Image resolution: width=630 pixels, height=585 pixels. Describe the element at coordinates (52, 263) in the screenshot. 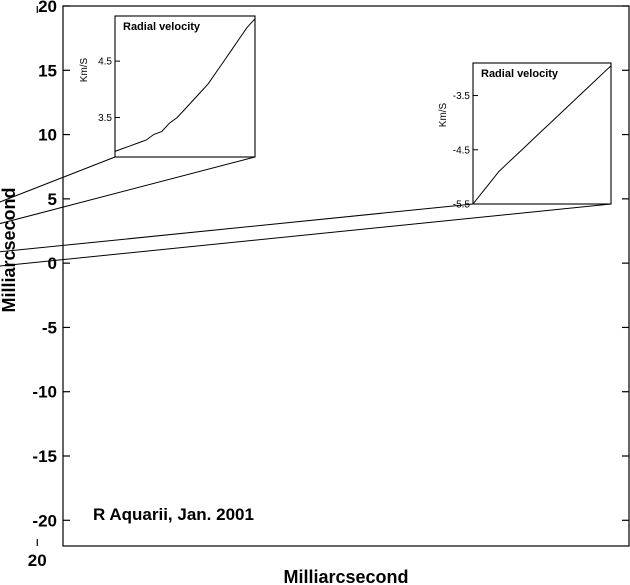

I see `y-tick-label: 0` at that location.